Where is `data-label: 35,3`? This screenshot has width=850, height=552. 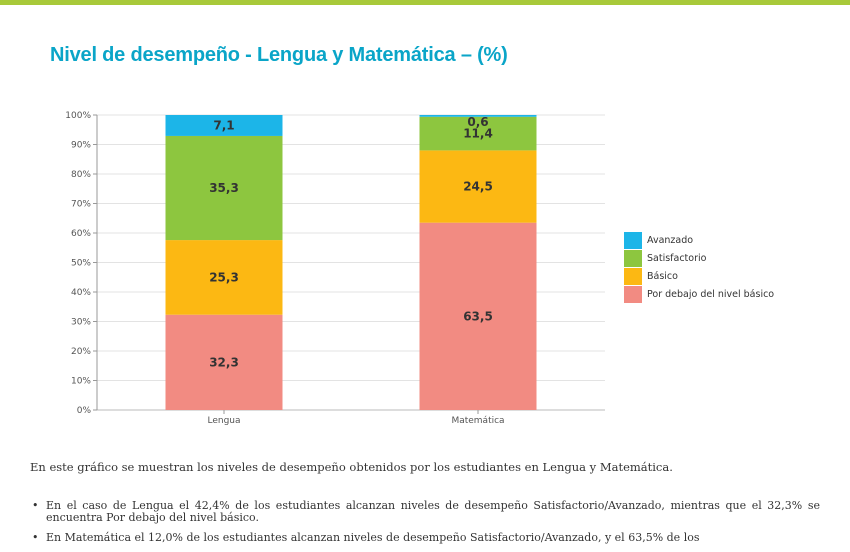
data-label: 35,3 is located at coordinates (224, 188).